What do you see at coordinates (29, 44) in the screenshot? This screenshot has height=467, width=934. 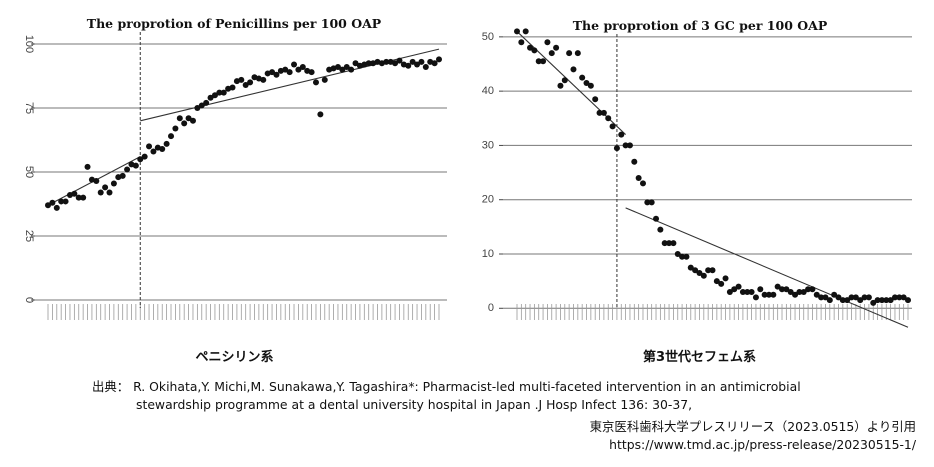 I see `y-tick-label: 100` at bounding box center [29, 44].